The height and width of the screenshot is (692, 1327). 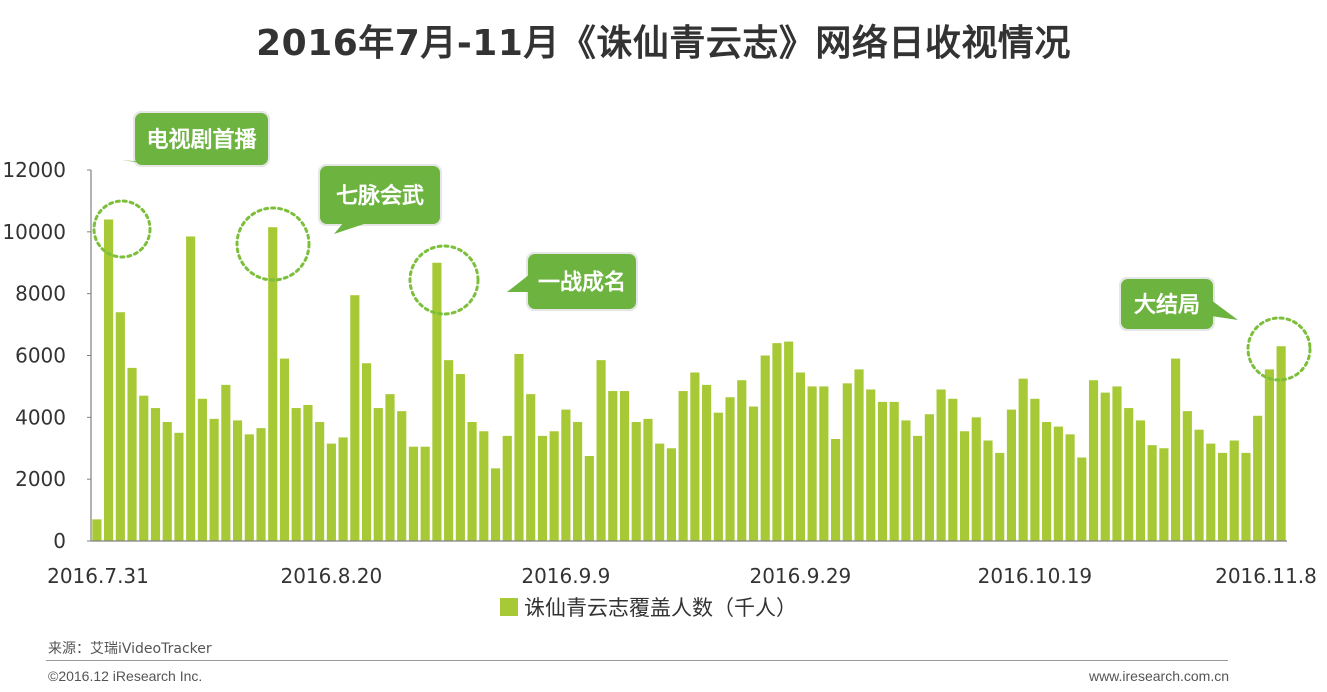 I want to click on callout-label: 电视剧首播, so click(x=201, y=140).